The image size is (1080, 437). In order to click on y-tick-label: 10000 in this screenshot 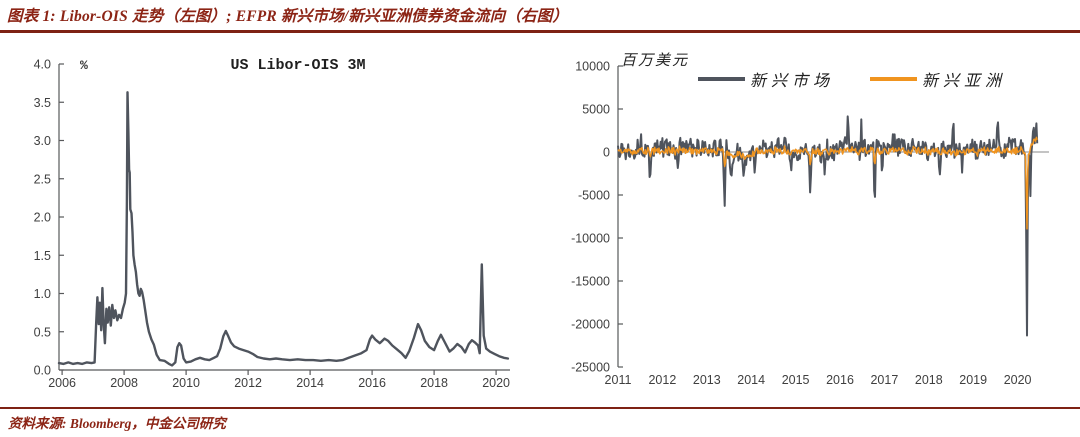, I will do `click(592, 67)`.